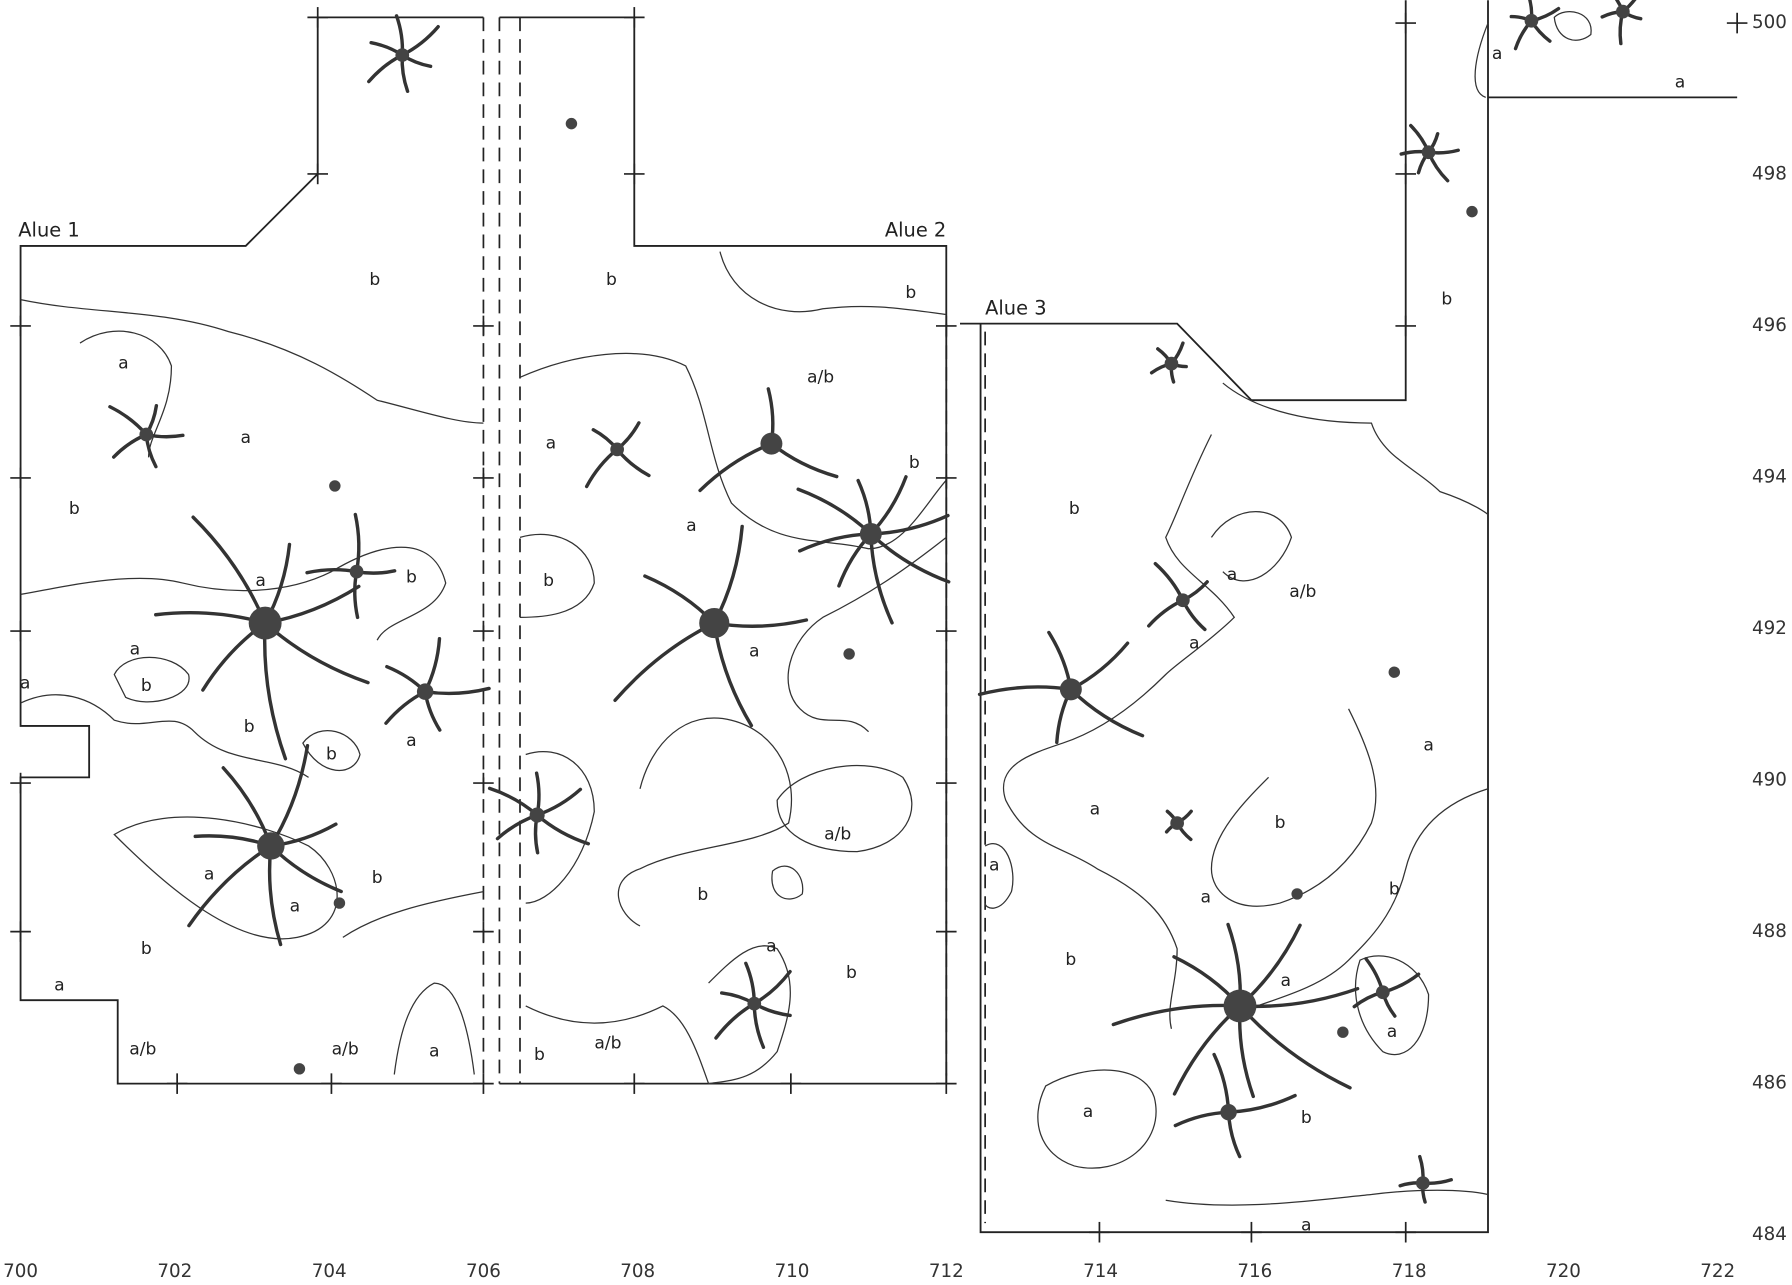 The height and width of the screenshot is (1285, 1792). I want to click on x-axis-label: 702, so click(174, 1271).